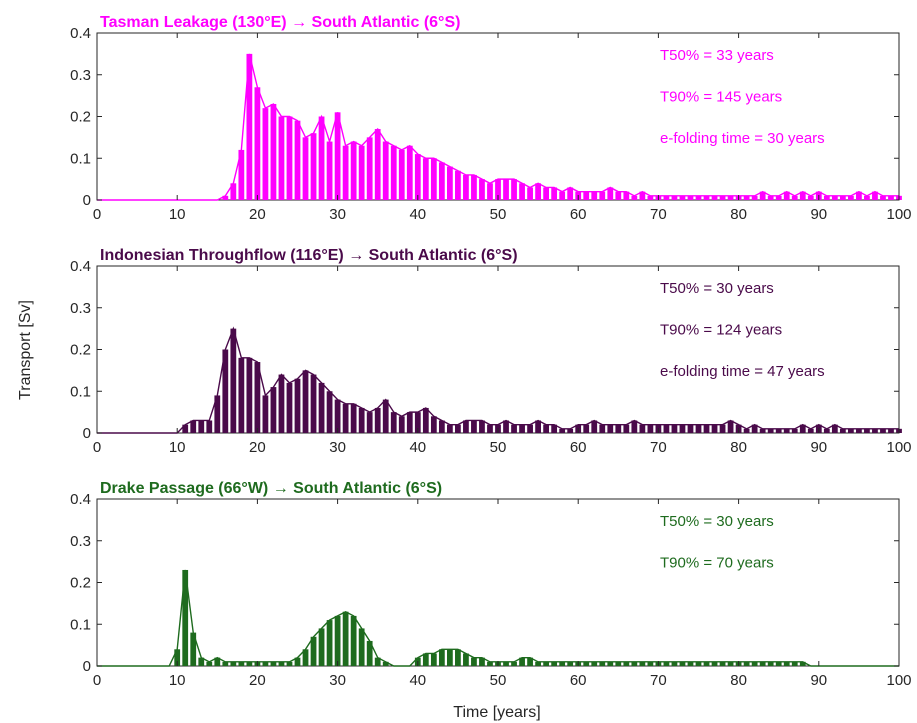 The image size is (917, 723). I want to click on annotation: T90% = 70 years, so click(717, 563).